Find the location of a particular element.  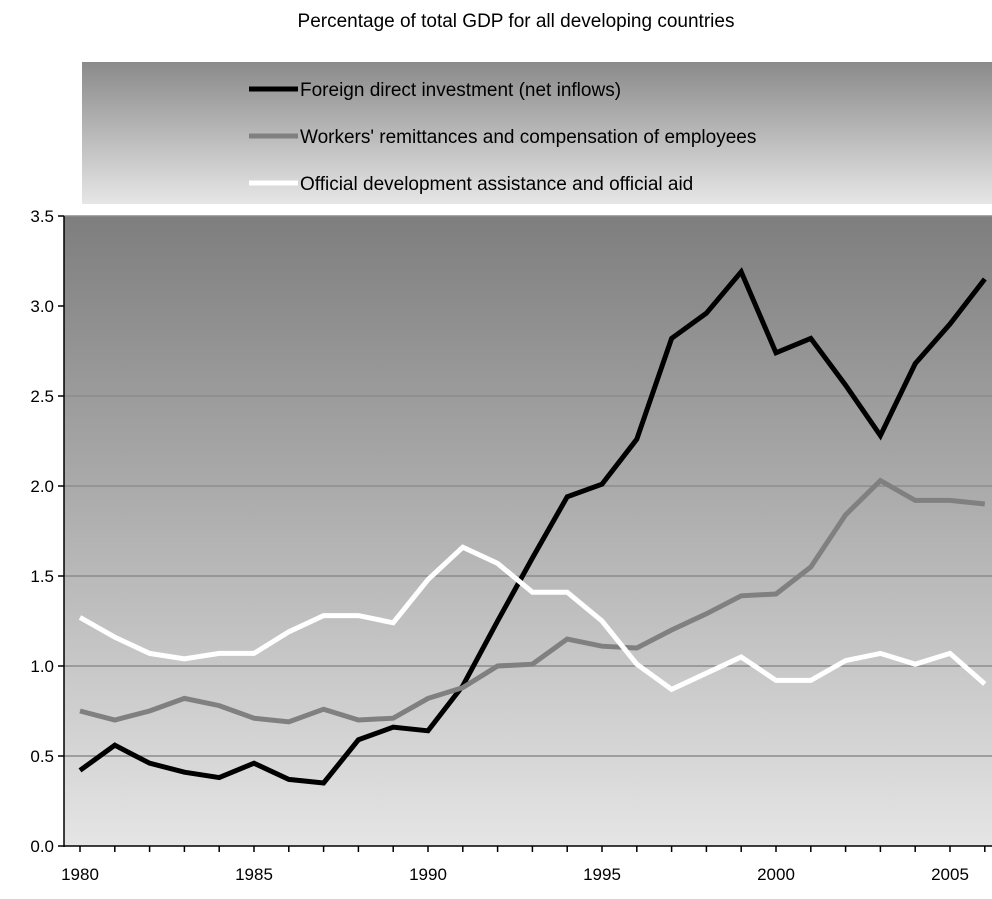

x-tick-label: 1980 is located at coordinates (80, 874).